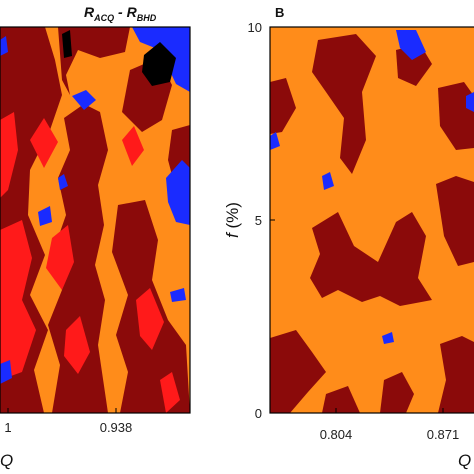 Image resolution: width=474 pixels, height=474 pixels. I want to click on y-tick-label: 0, so click(258, 413).